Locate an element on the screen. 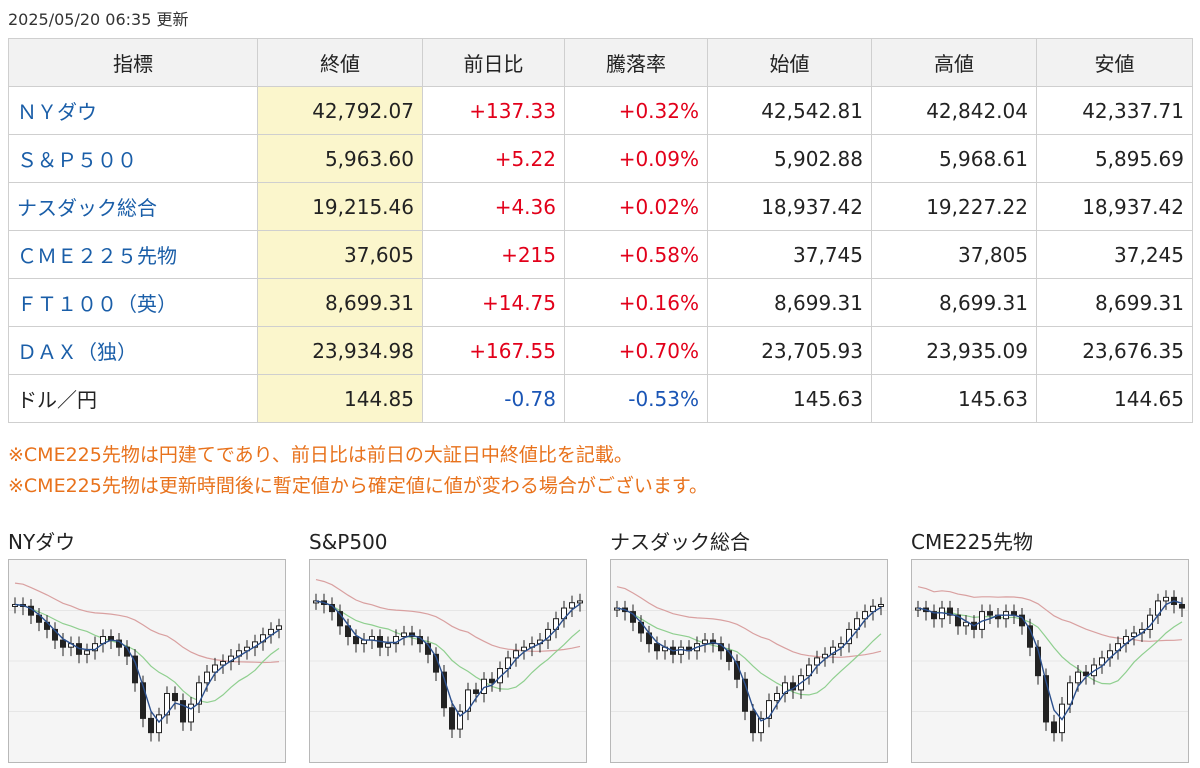 Image resolution: width=1200 pixels, height=768 pixels. high-cell: 145.63 is located at coordinates (954, 398).